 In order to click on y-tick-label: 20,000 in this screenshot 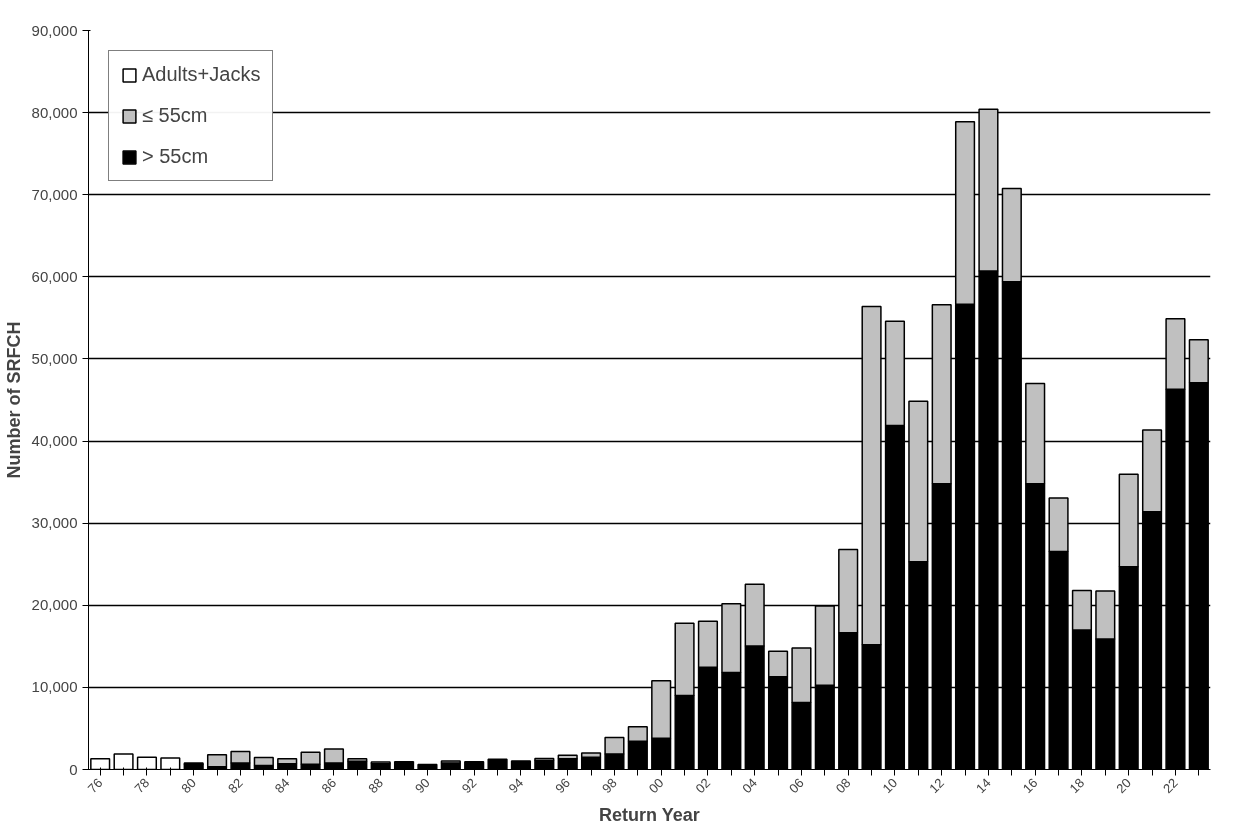, I will do `click(54, 605)`.